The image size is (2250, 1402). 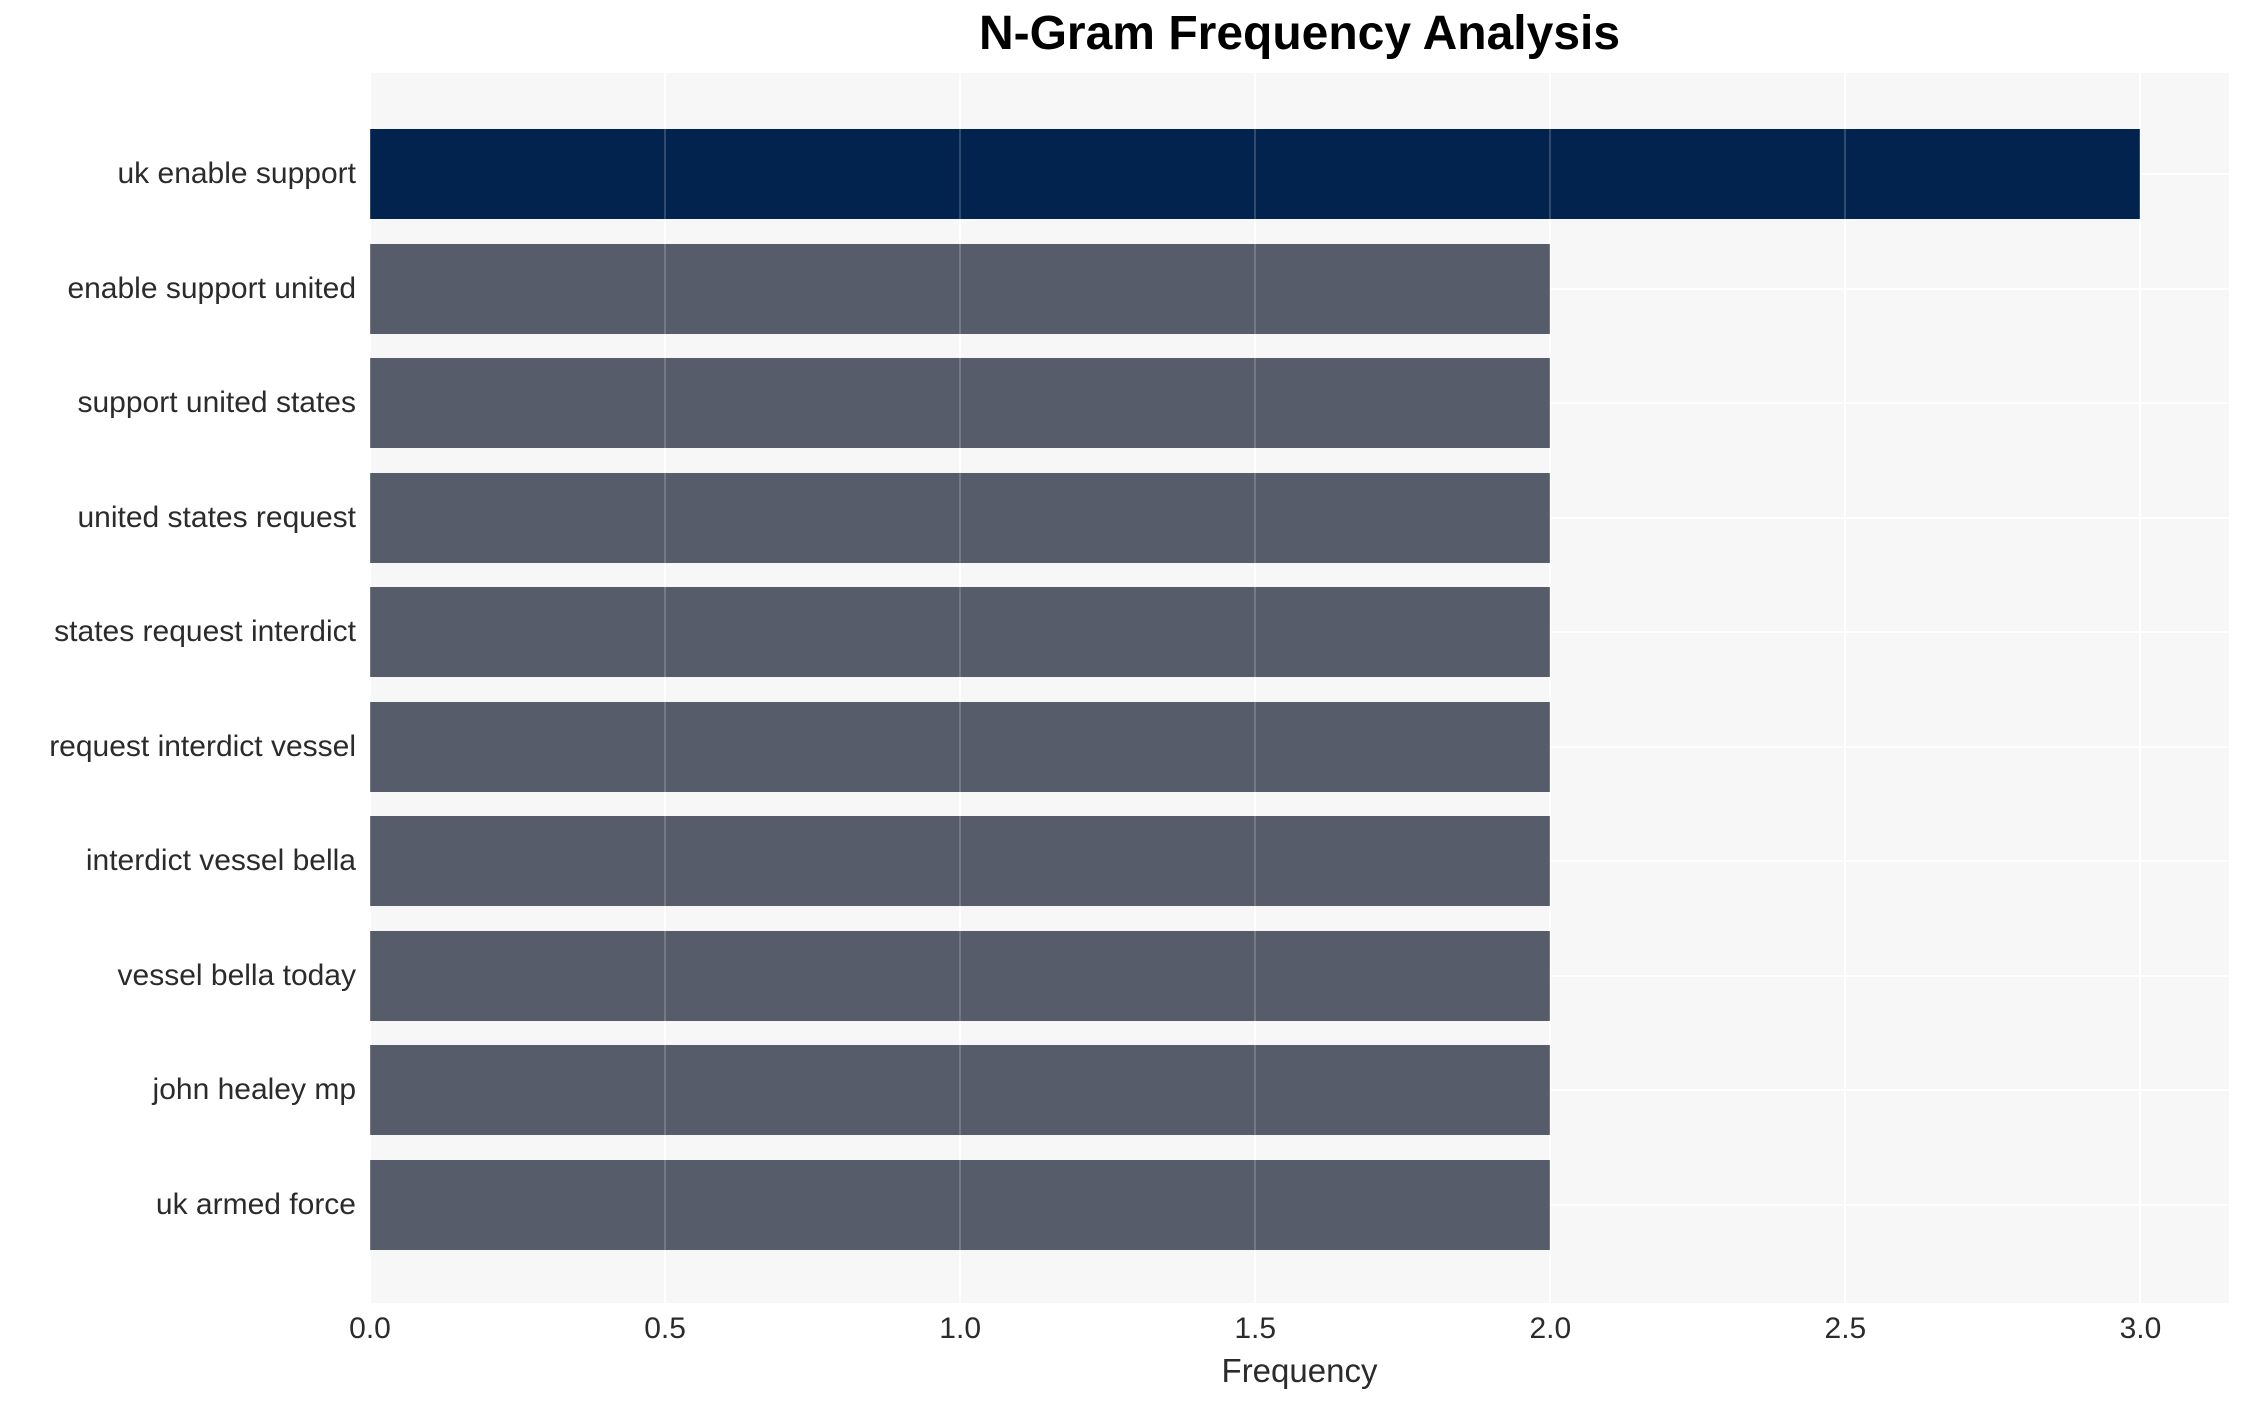 I want to click on bar-uk-armed-force, so click(x=960, y=1204).